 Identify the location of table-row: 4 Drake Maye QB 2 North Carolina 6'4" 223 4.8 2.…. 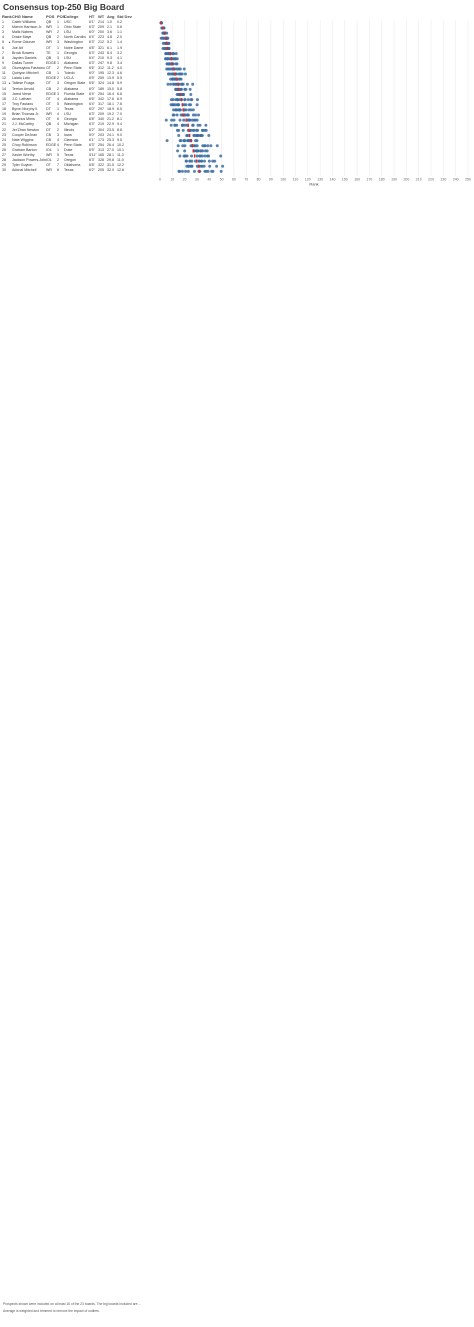
(79, 37).